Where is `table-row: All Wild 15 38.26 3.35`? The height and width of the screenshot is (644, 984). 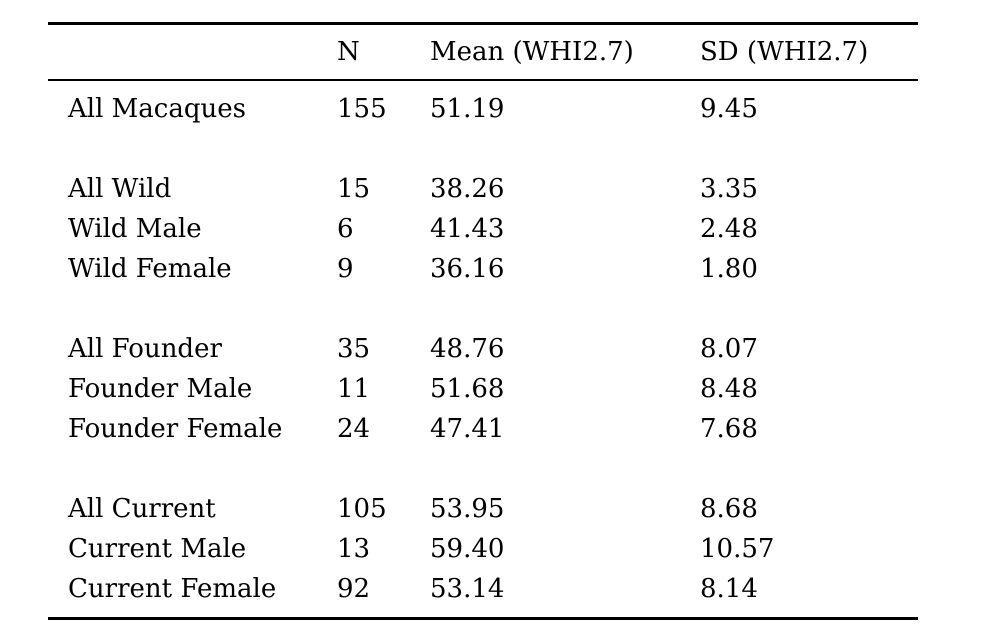 table-row: All Wild 15 38.26 3.35 is located at coordinates (483, 189).